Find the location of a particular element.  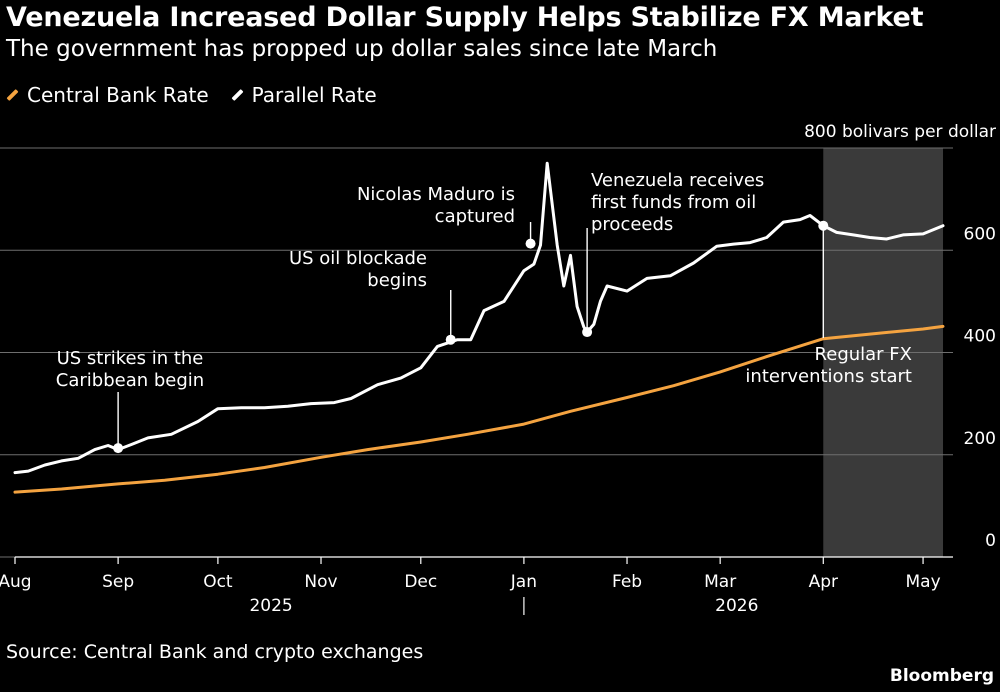

x-tick-label: Sep is located at coordinates (118, 582).